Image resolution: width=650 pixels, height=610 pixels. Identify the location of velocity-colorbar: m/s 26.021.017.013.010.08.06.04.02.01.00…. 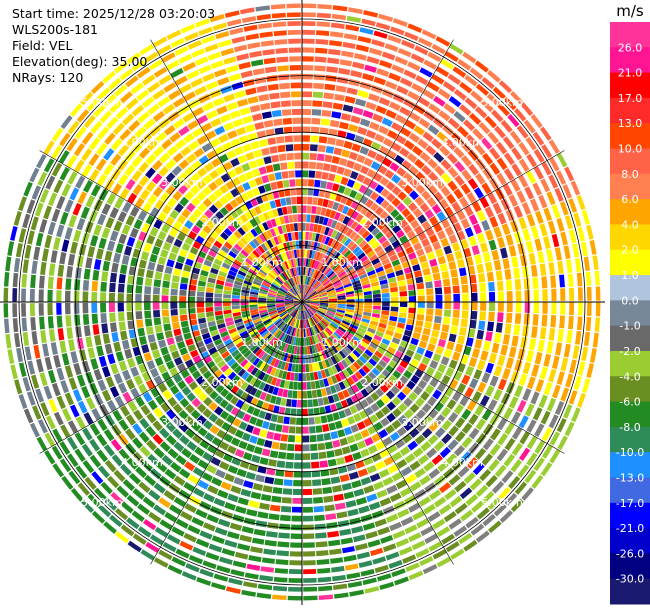
(630, 303).